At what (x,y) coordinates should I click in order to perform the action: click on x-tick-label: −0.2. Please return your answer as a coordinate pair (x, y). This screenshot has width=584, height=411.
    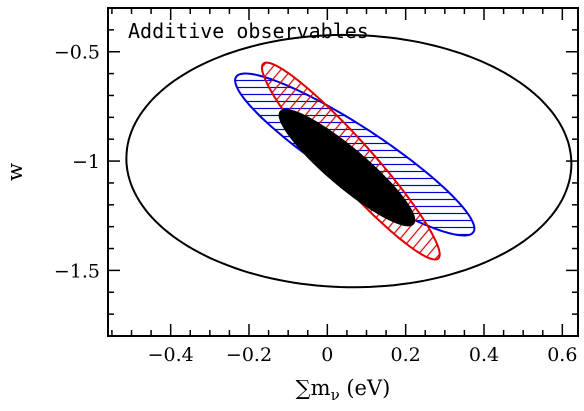
    Looking at the image, I should click on (249, 355).